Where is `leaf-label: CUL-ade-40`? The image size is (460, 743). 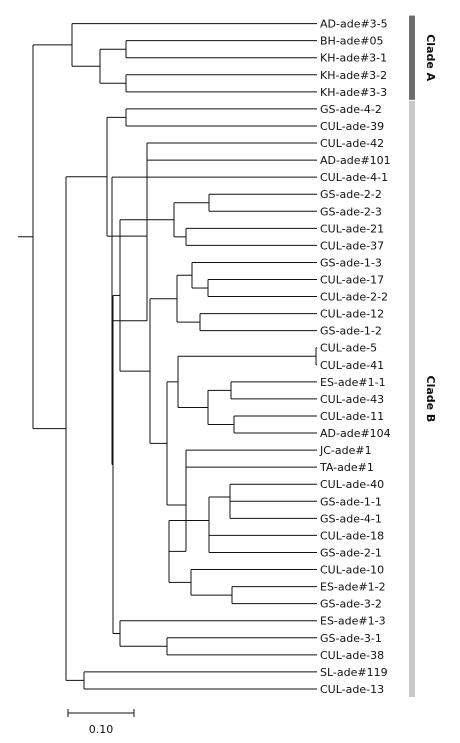
leaf-label: CUL-ade-40 is located at coordinates (352, 484).